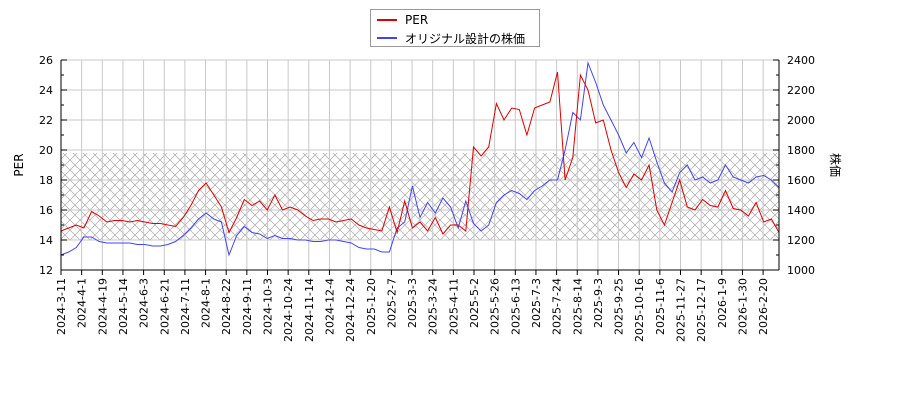  Describe the element at coordinates (801, 60) in the screenshot. I see `y-tick-label-right: 2400` at that location.